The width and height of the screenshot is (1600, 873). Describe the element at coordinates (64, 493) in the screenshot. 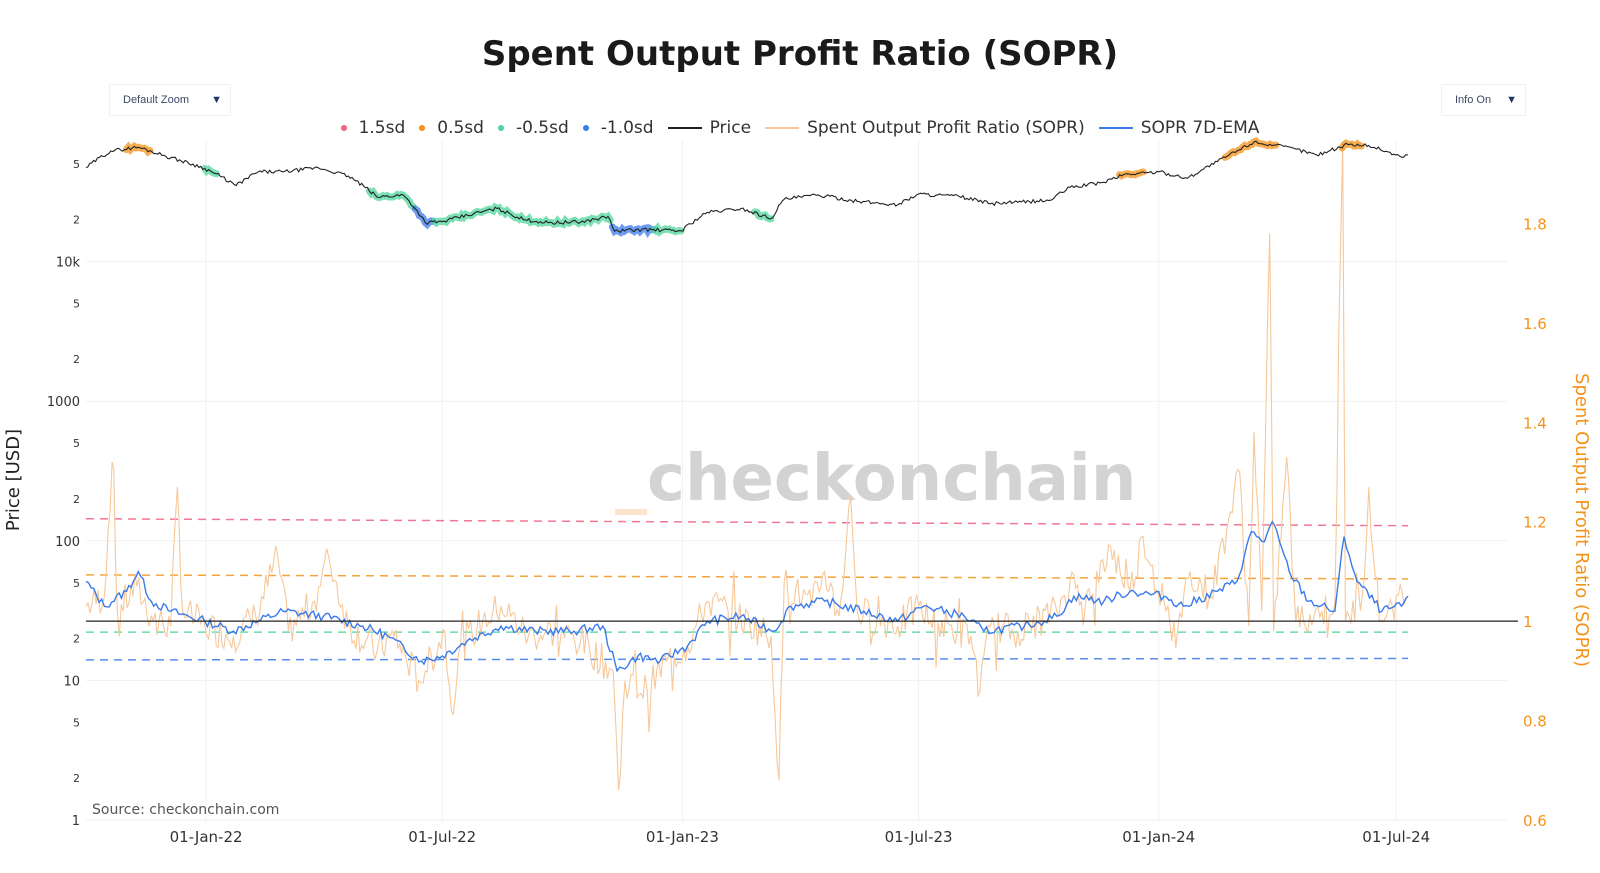

I see `left-y-axis: 1 10 100 1000 10k 2 5 2 5 2 5 2 5 2 5` at that location.